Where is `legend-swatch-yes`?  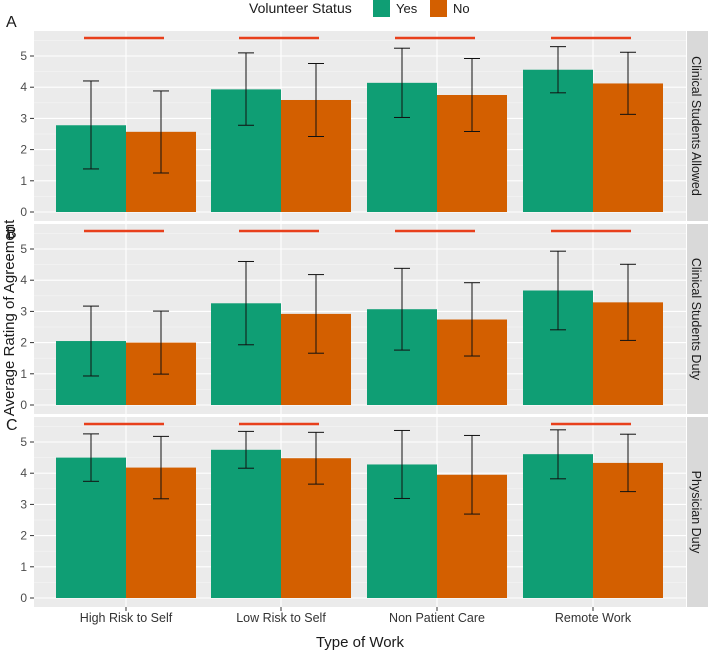 legend-swatch-yes is located at coordinates (381, 8).